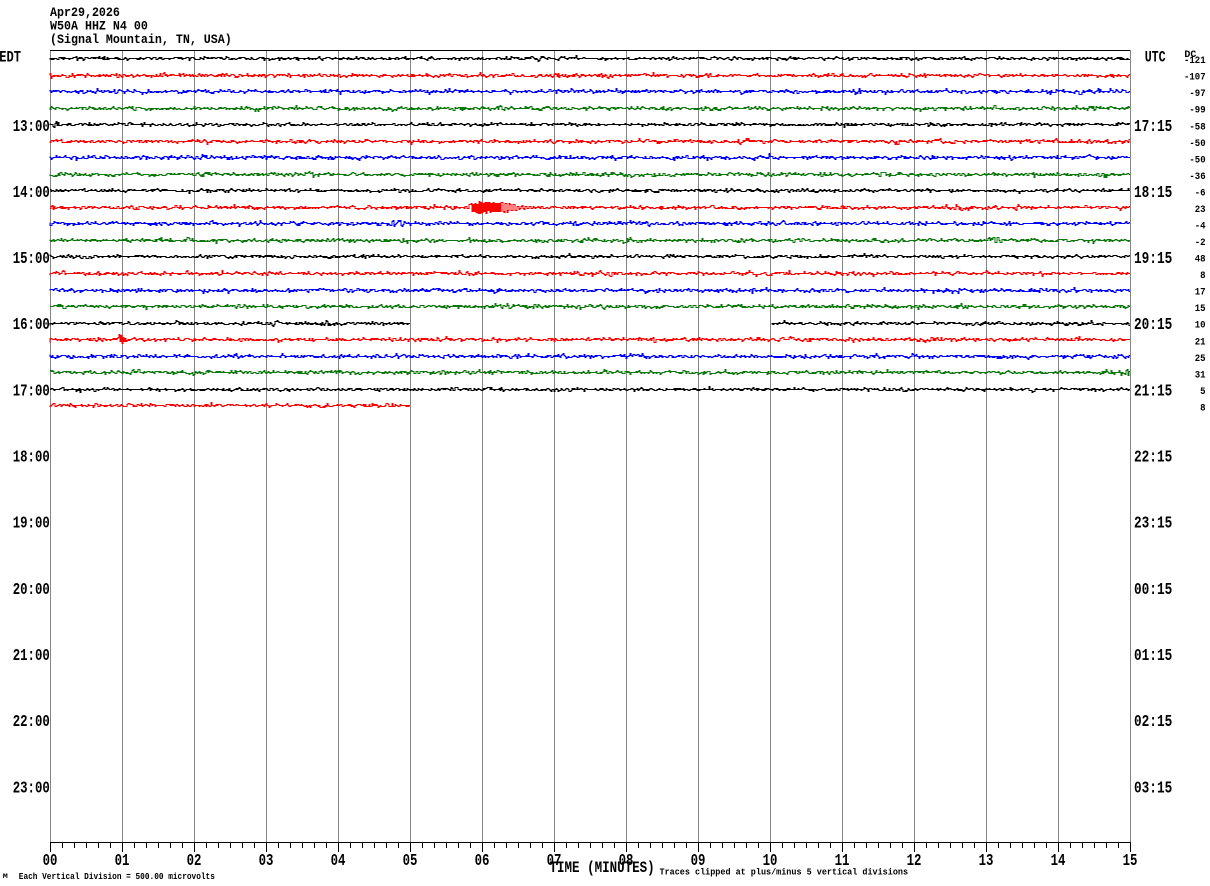  I want to click on svg-text: 48, so click(1200, 259).